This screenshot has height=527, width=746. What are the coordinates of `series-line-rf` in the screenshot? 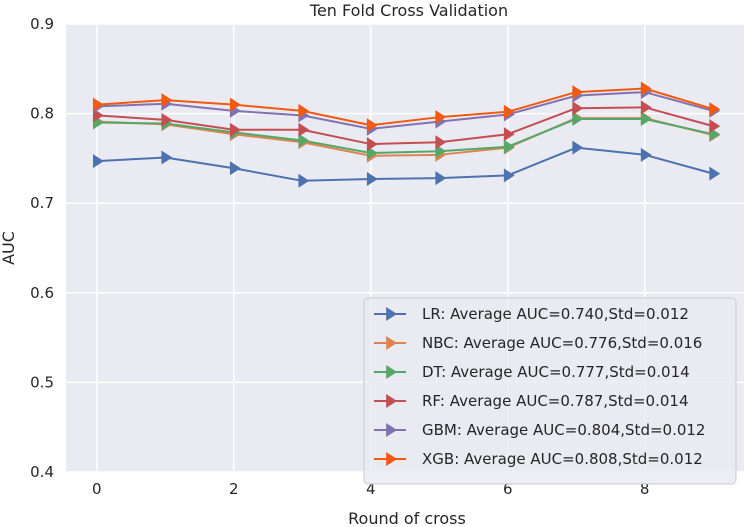 It's located at (405, 126).